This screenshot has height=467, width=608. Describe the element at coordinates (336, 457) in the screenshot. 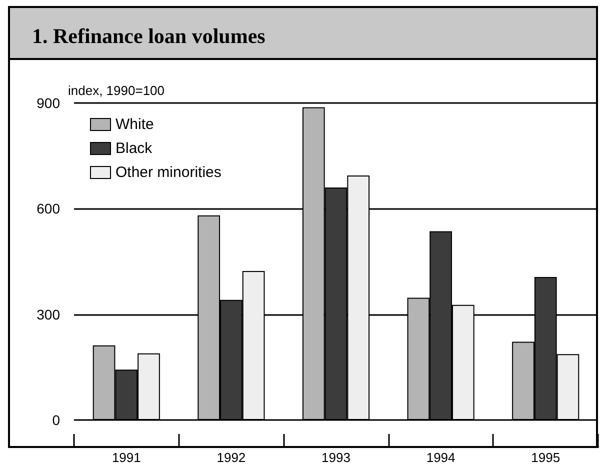

I see `x-tick-label: 1993` at that location.